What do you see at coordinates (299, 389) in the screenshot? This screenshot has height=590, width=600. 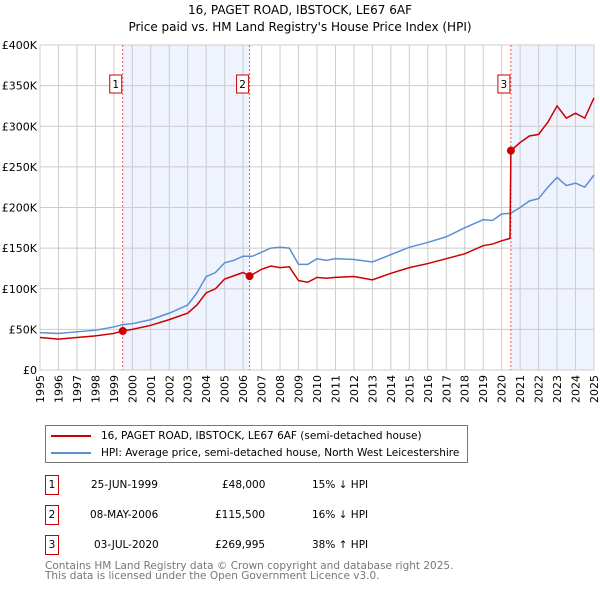 I see `x-tick-label: 2009` at bounding box center [299, 389].